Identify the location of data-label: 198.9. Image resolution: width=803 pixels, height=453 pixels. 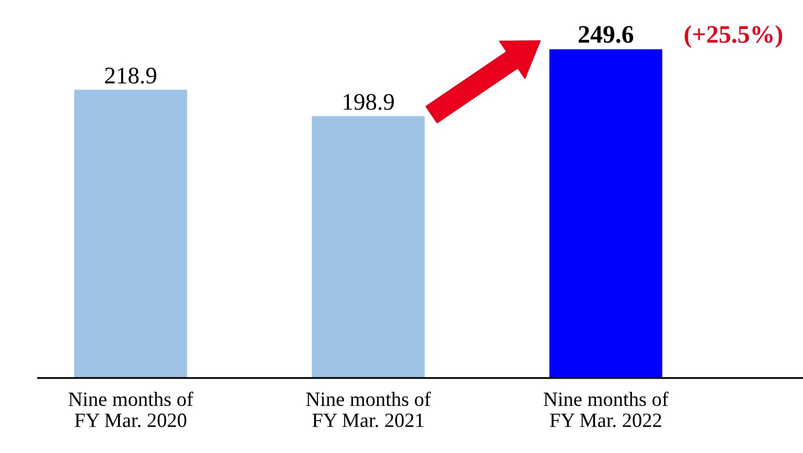
(369, 102).